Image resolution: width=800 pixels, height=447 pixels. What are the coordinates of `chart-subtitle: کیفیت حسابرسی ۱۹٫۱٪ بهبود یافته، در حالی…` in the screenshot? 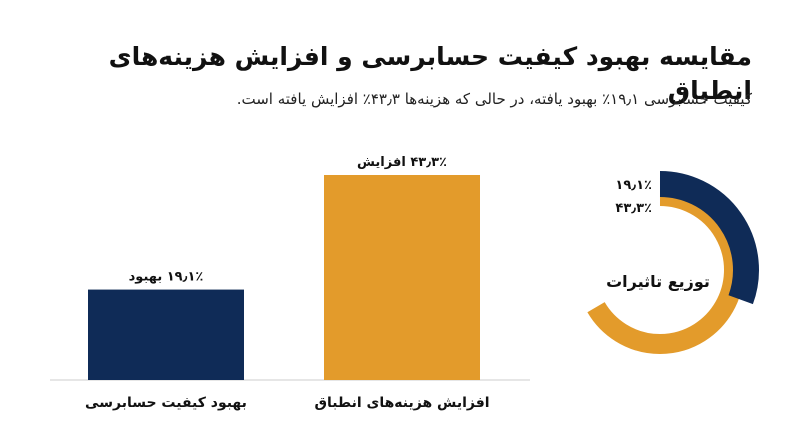 It's located at (494, 99).